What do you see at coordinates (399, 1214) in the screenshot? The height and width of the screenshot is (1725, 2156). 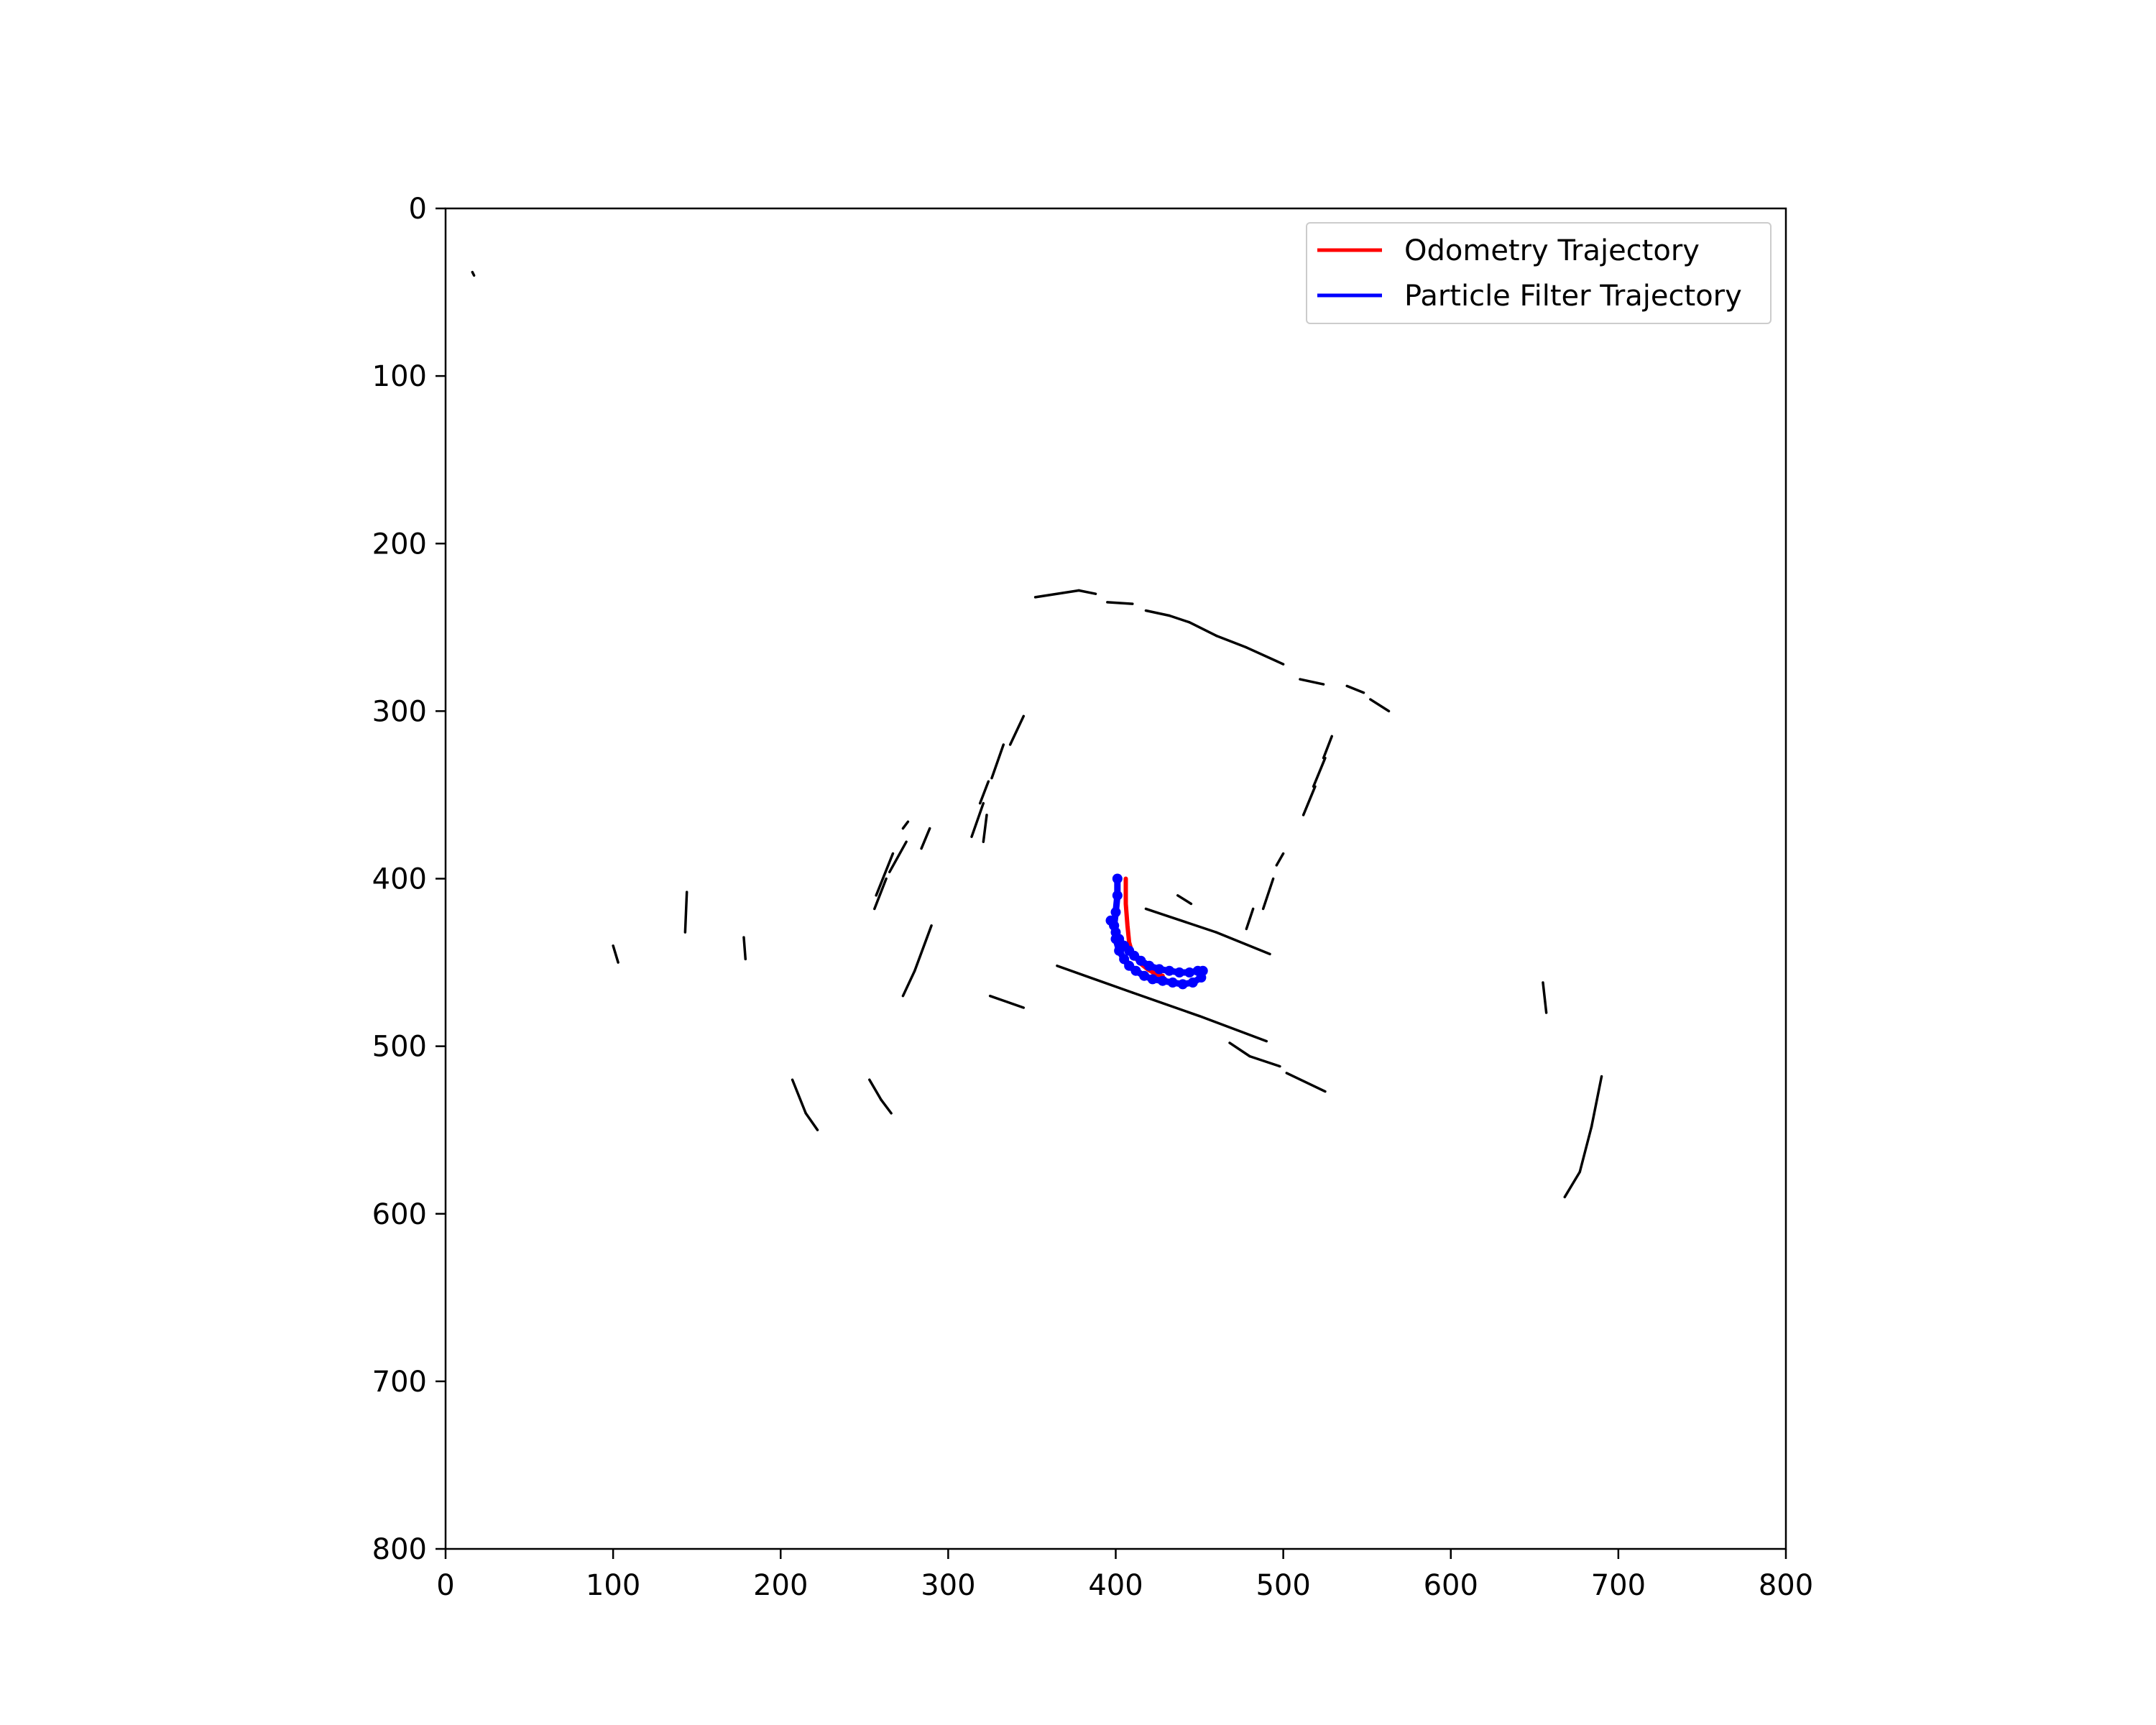 I see `y-tick-label: 600` at bounding box center [399, 1214].